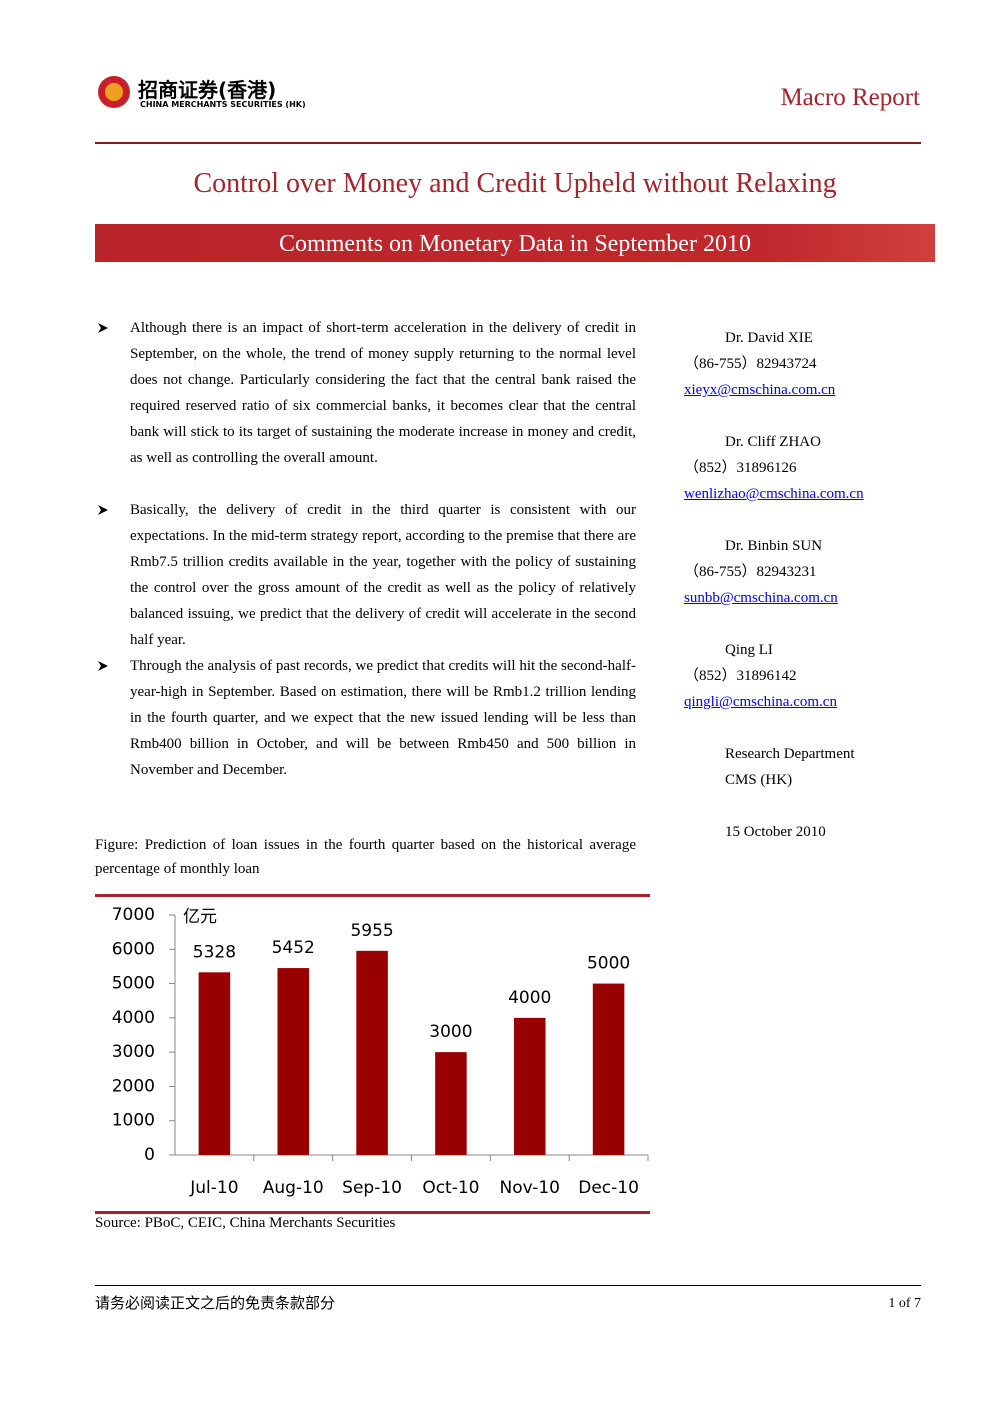 This screenshot has width=992, height=1403. I want to click on disclaimer: 请务必阅读正文之后的免责条款部分, so click(215, 1303).